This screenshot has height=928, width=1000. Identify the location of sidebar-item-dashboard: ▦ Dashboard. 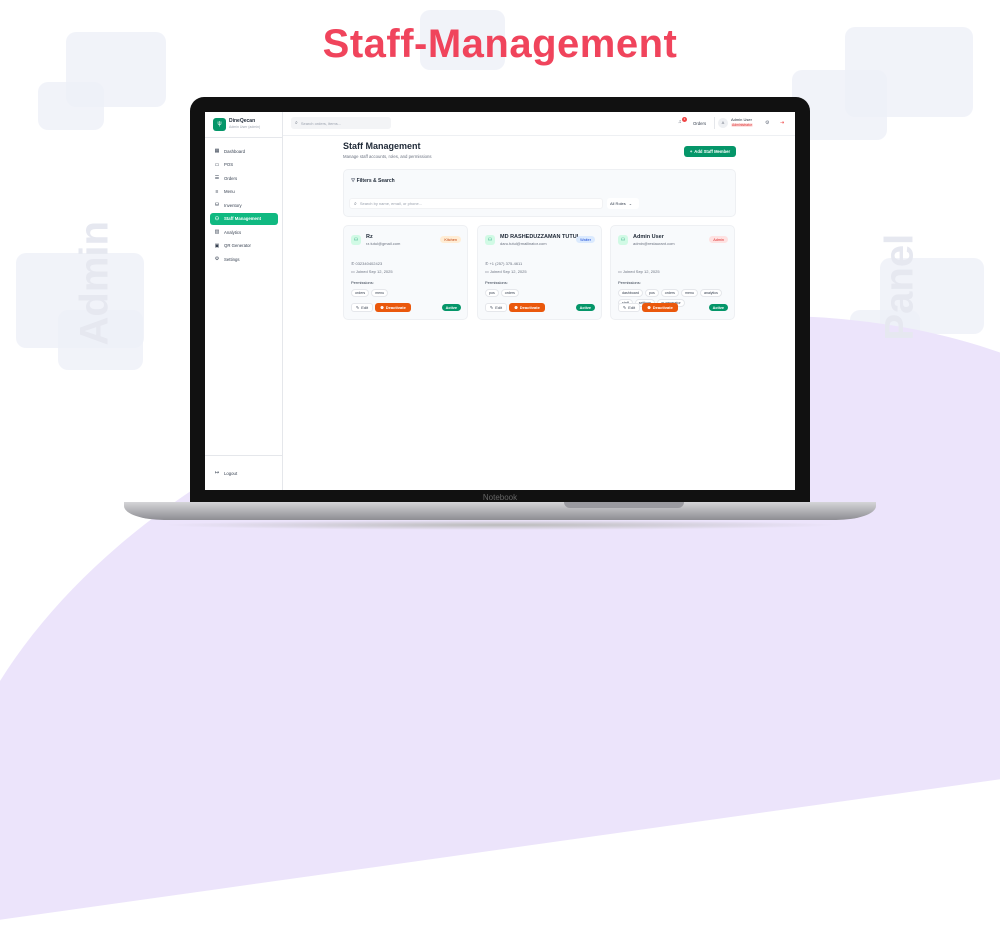
(244, 151).